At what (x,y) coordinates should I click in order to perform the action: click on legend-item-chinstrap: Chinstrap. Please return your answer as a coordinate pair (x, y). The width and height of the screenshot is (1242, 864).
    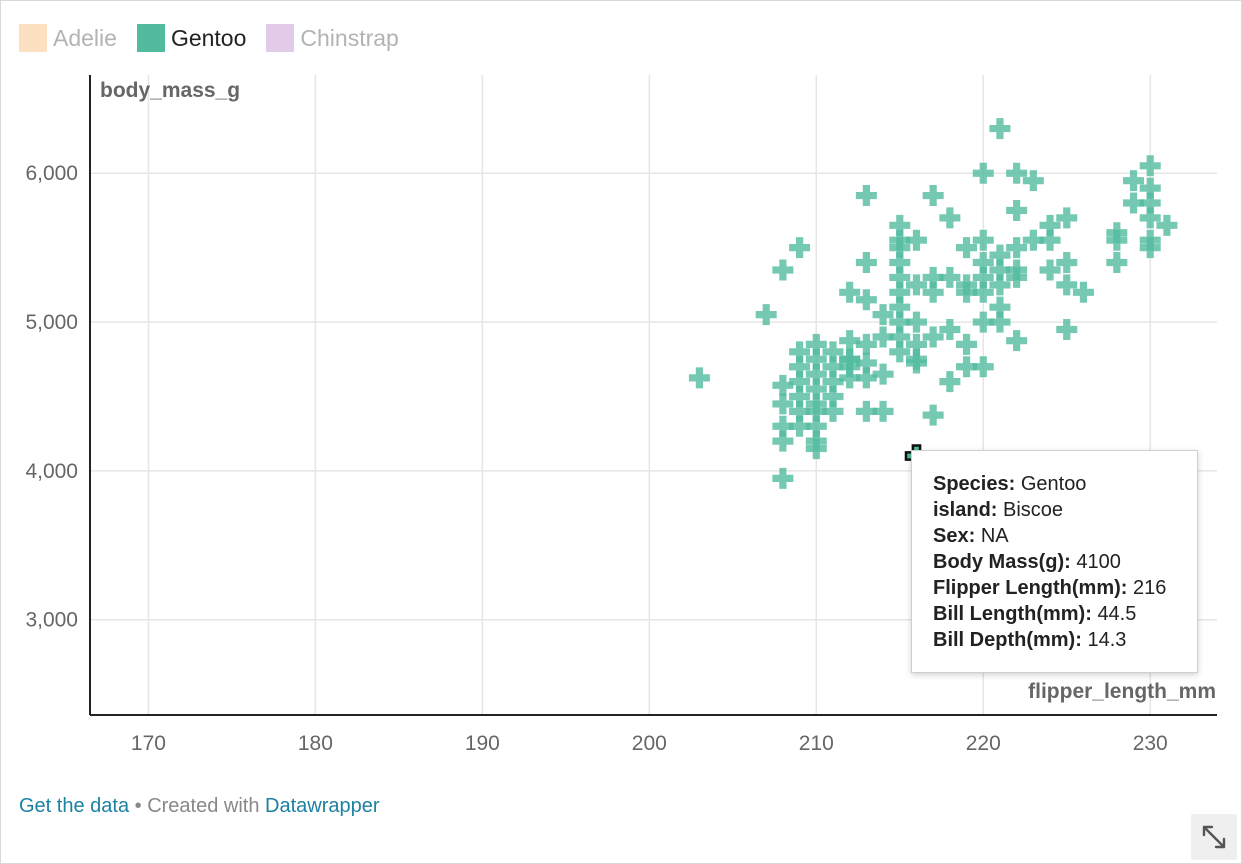
    Looking at the image, I should click on (332, 38).